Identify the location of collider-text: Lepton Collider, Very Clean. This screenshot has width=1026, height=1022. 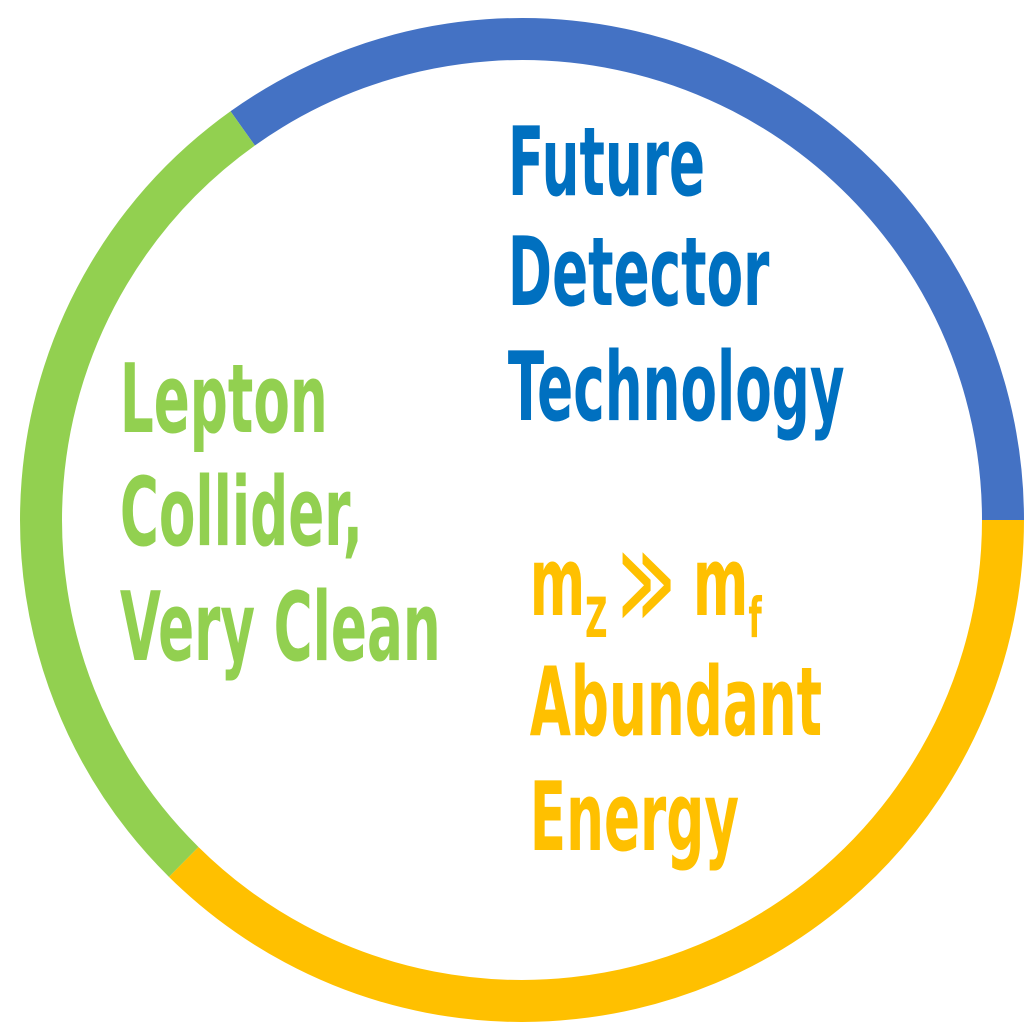
(280, 515).